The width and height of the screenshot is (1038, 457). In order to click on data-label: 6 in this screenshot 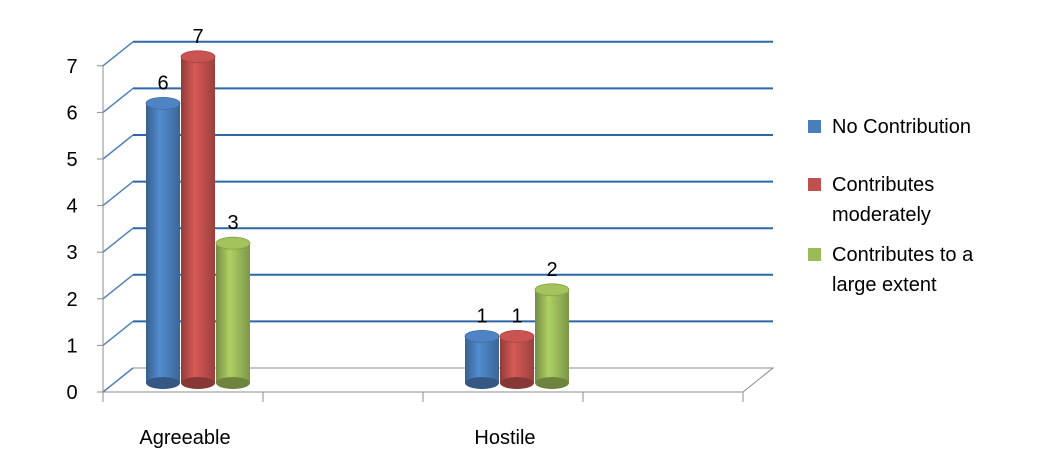, I will do `click(162, 83)`.